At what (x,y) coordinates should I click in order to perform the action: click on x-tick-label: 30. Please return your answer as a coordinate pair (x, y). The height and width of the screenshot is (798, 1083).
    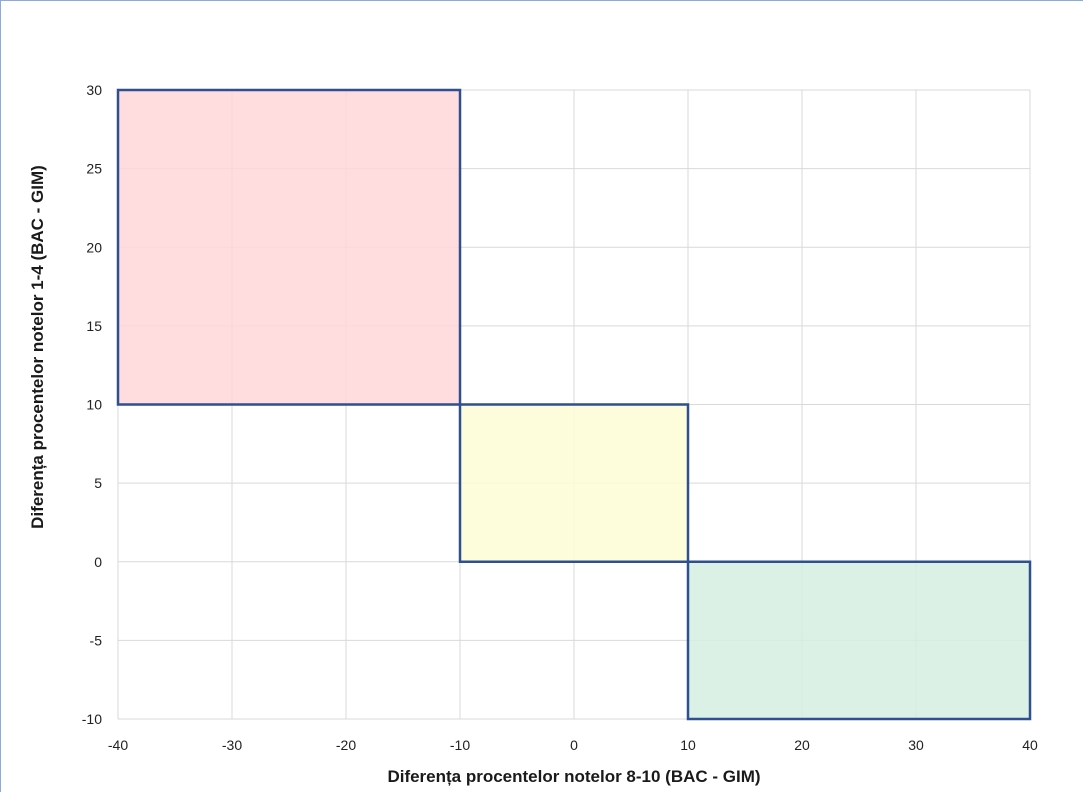
    Looking at the image, I should click on (916, 745).